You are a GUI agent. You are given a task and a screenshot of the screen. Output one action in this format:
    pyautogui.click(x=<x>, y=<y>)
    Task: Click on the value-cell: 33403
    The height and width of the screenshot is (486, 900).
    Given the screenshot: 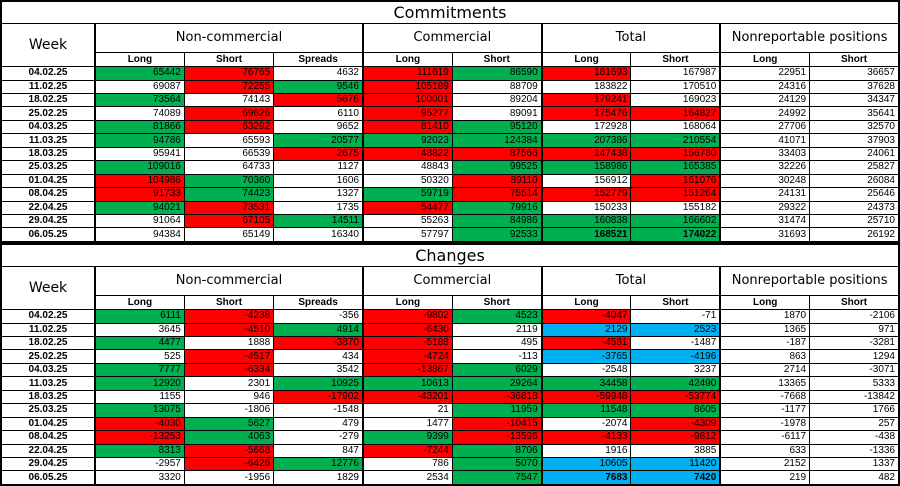 What is the action you would take?
    pyautogui.click(x=765, y=154)
    